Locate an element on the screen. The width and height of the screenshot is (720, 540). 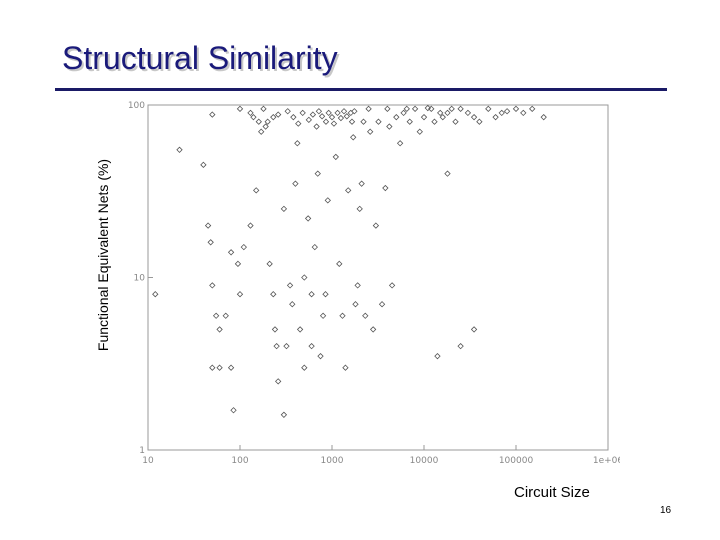
x-tick-label: 10 is located at coordinates (148, 461).